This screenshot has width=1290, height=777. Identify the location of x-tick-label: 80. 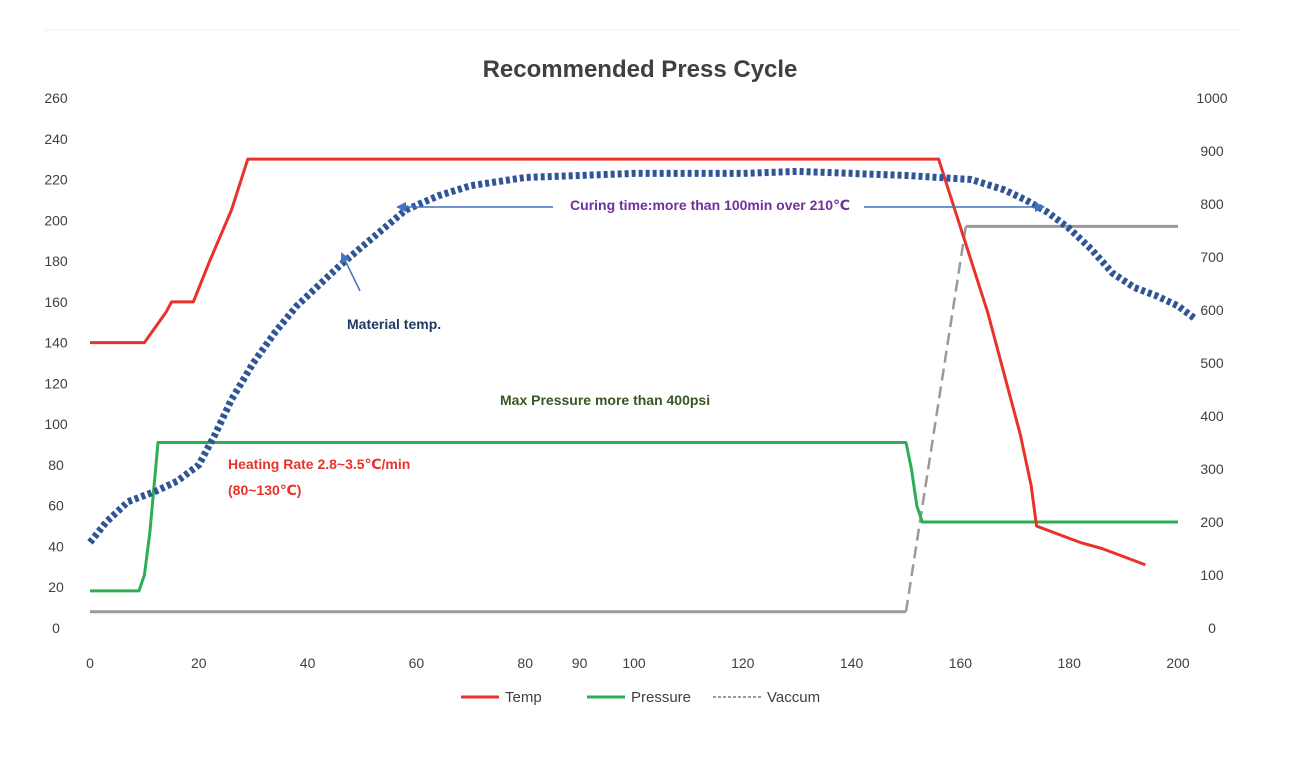
(525, 663).